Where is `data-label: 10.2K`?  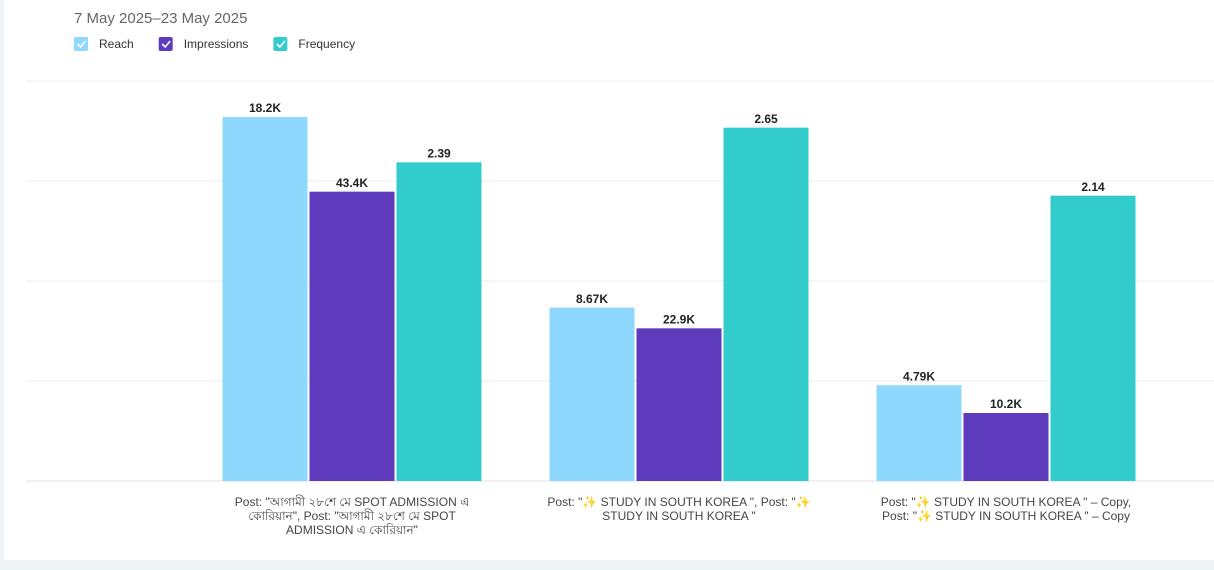
data-label: 10.2K is located at coordinates (1006, 404).